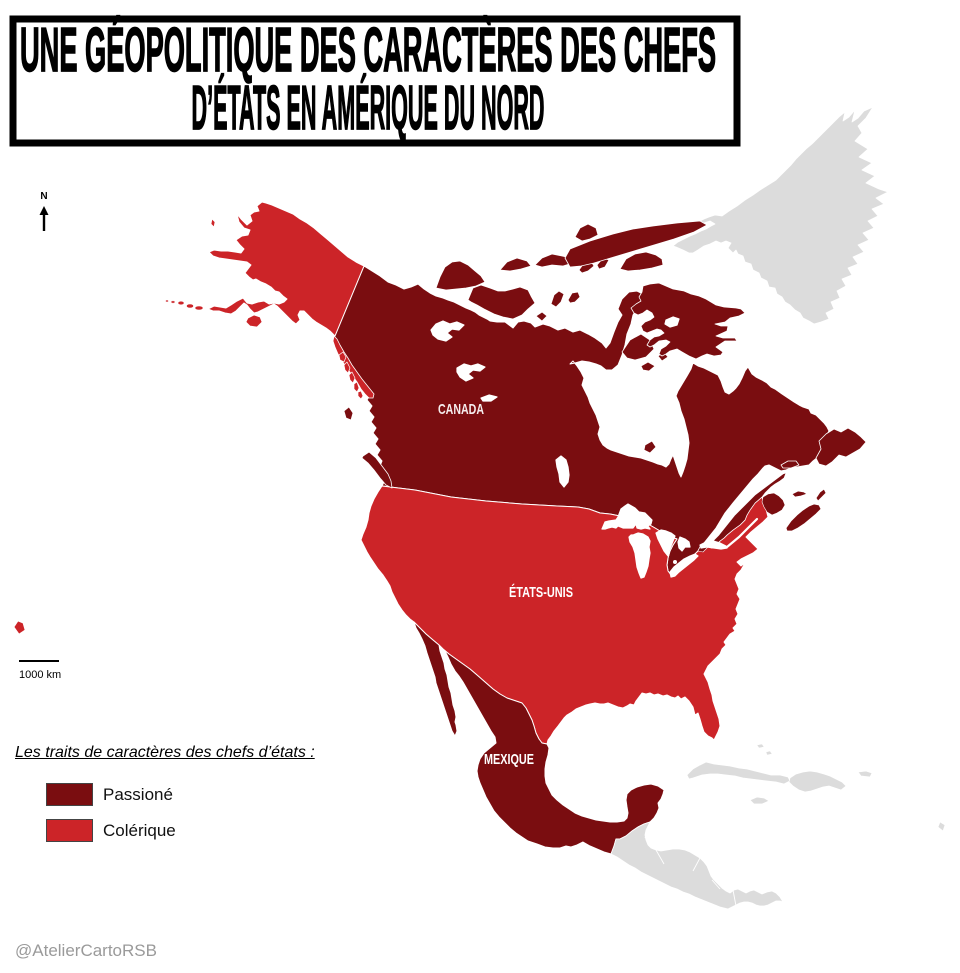 This screenshot has width=960, height=973. What do you see at coordinates (541, 592) in the screenshot?
I see `svg-text: ÉTATS-UNIS` at bounding box center [541, 592].